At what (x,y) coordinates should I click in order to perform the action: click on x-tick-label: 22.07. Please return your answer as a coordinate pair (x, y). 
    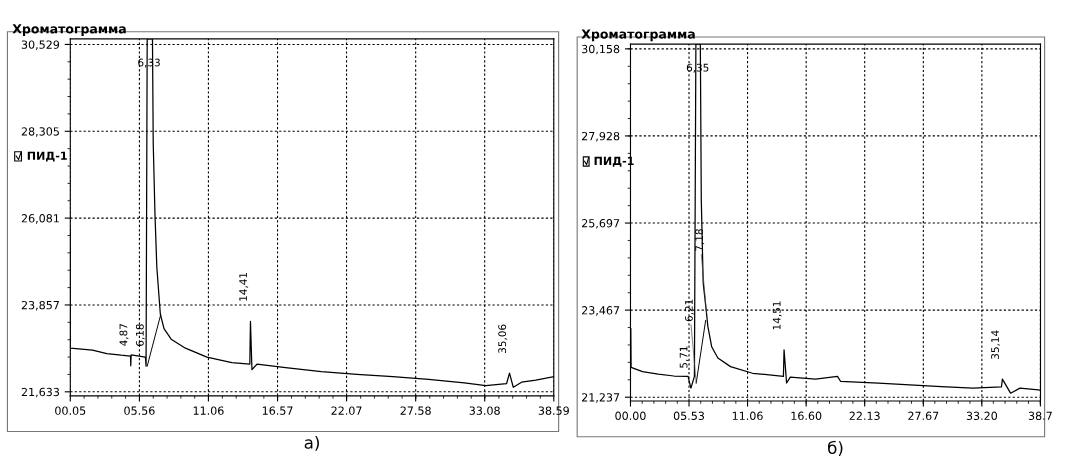
    Looking at the image, I should click on (346, 410).